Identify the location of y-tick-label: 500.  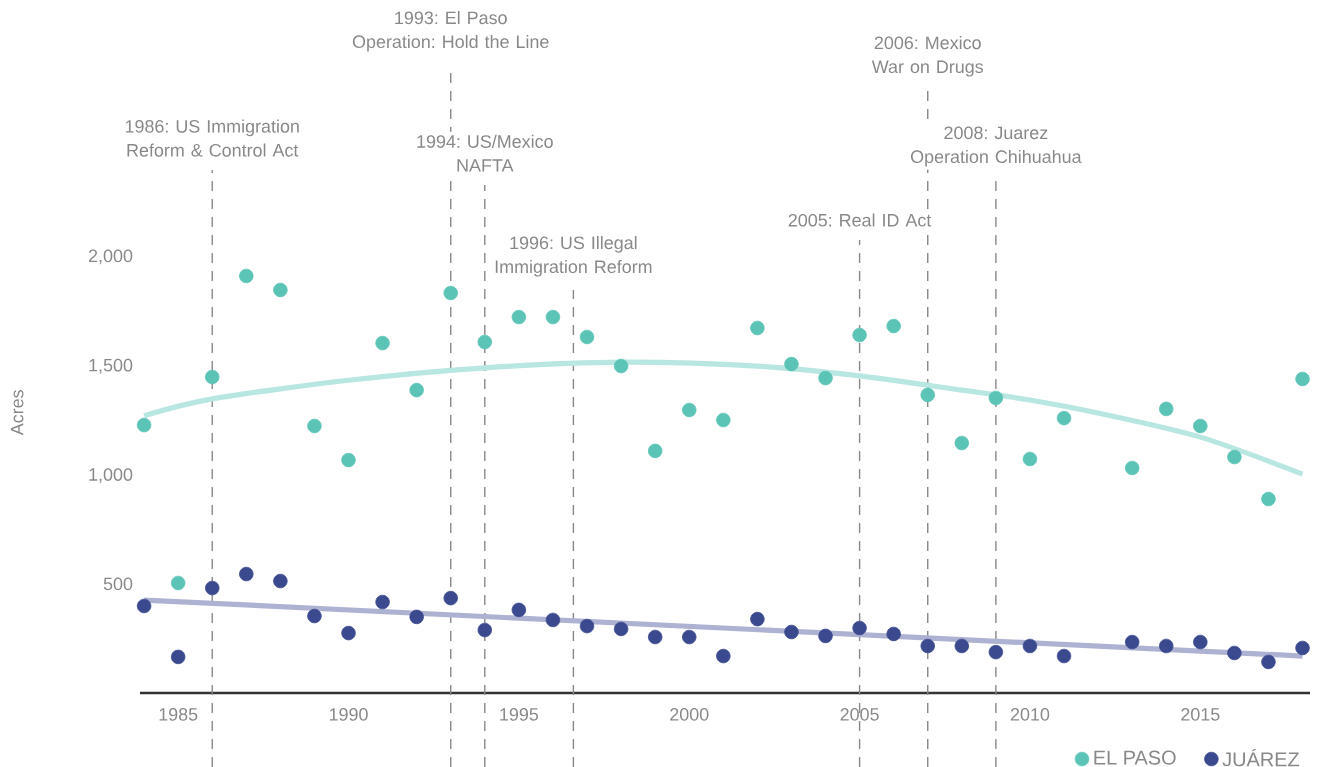
(118, 584).